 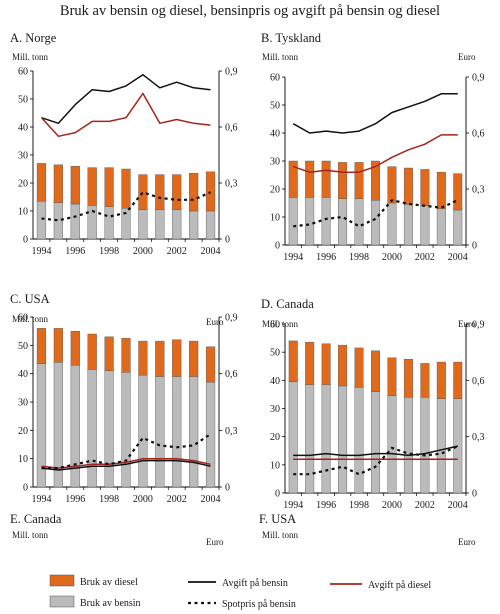 I want to click on panel-title: B. Tyskland, so click(x=291, y=38).